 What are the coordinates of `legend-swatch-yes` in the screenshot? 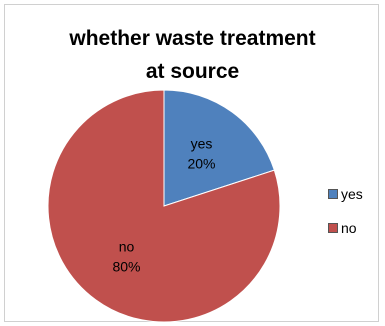 It's located at (333, 194).